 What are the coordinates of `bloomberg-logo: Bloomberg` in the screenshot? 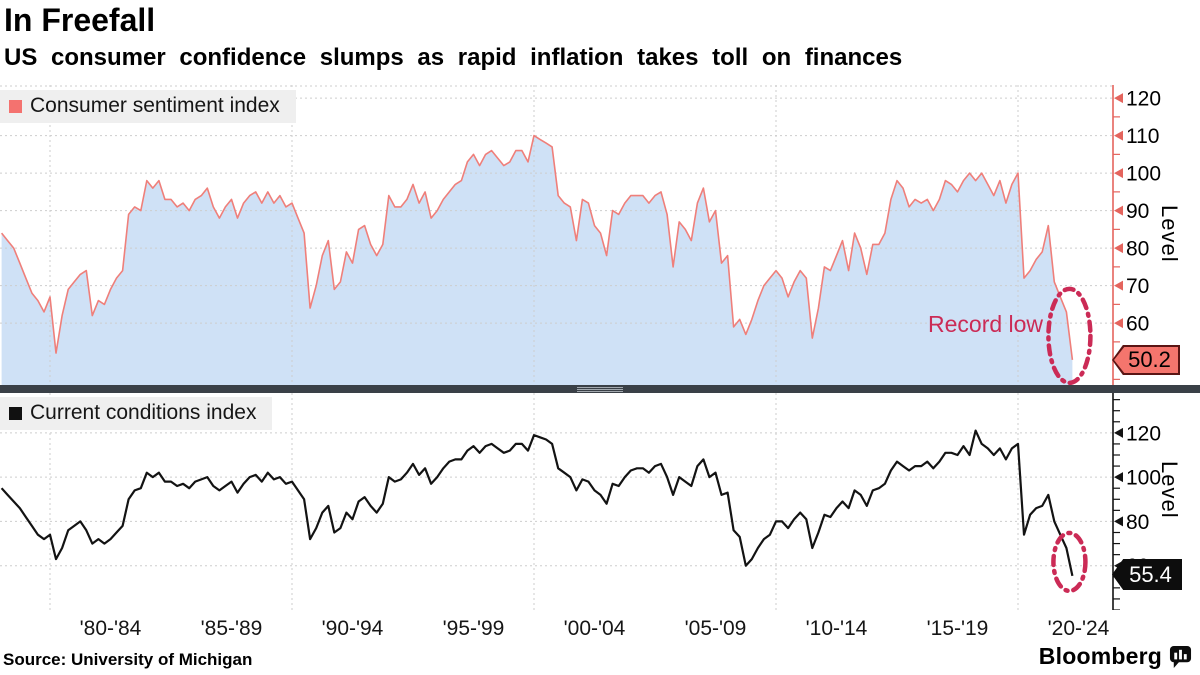 It's located at (1115, 656).